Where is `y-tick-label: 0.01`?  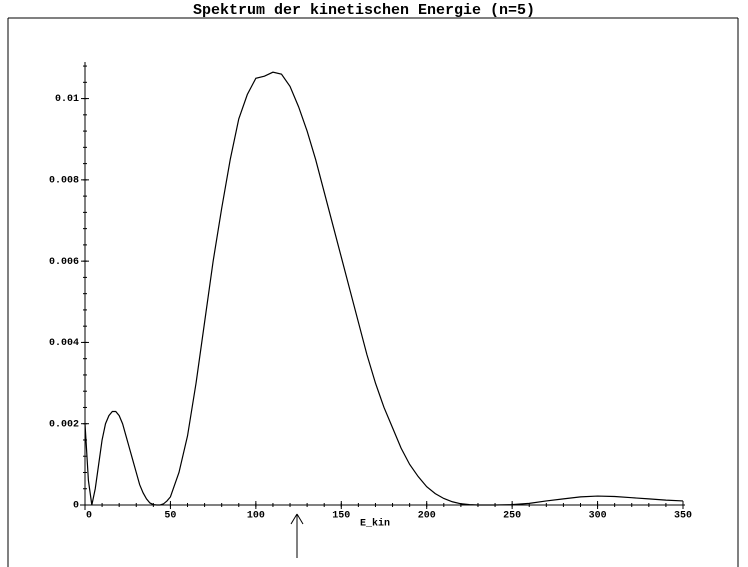 y-tick-label: 0.01 is located at coordinates (67, 99).